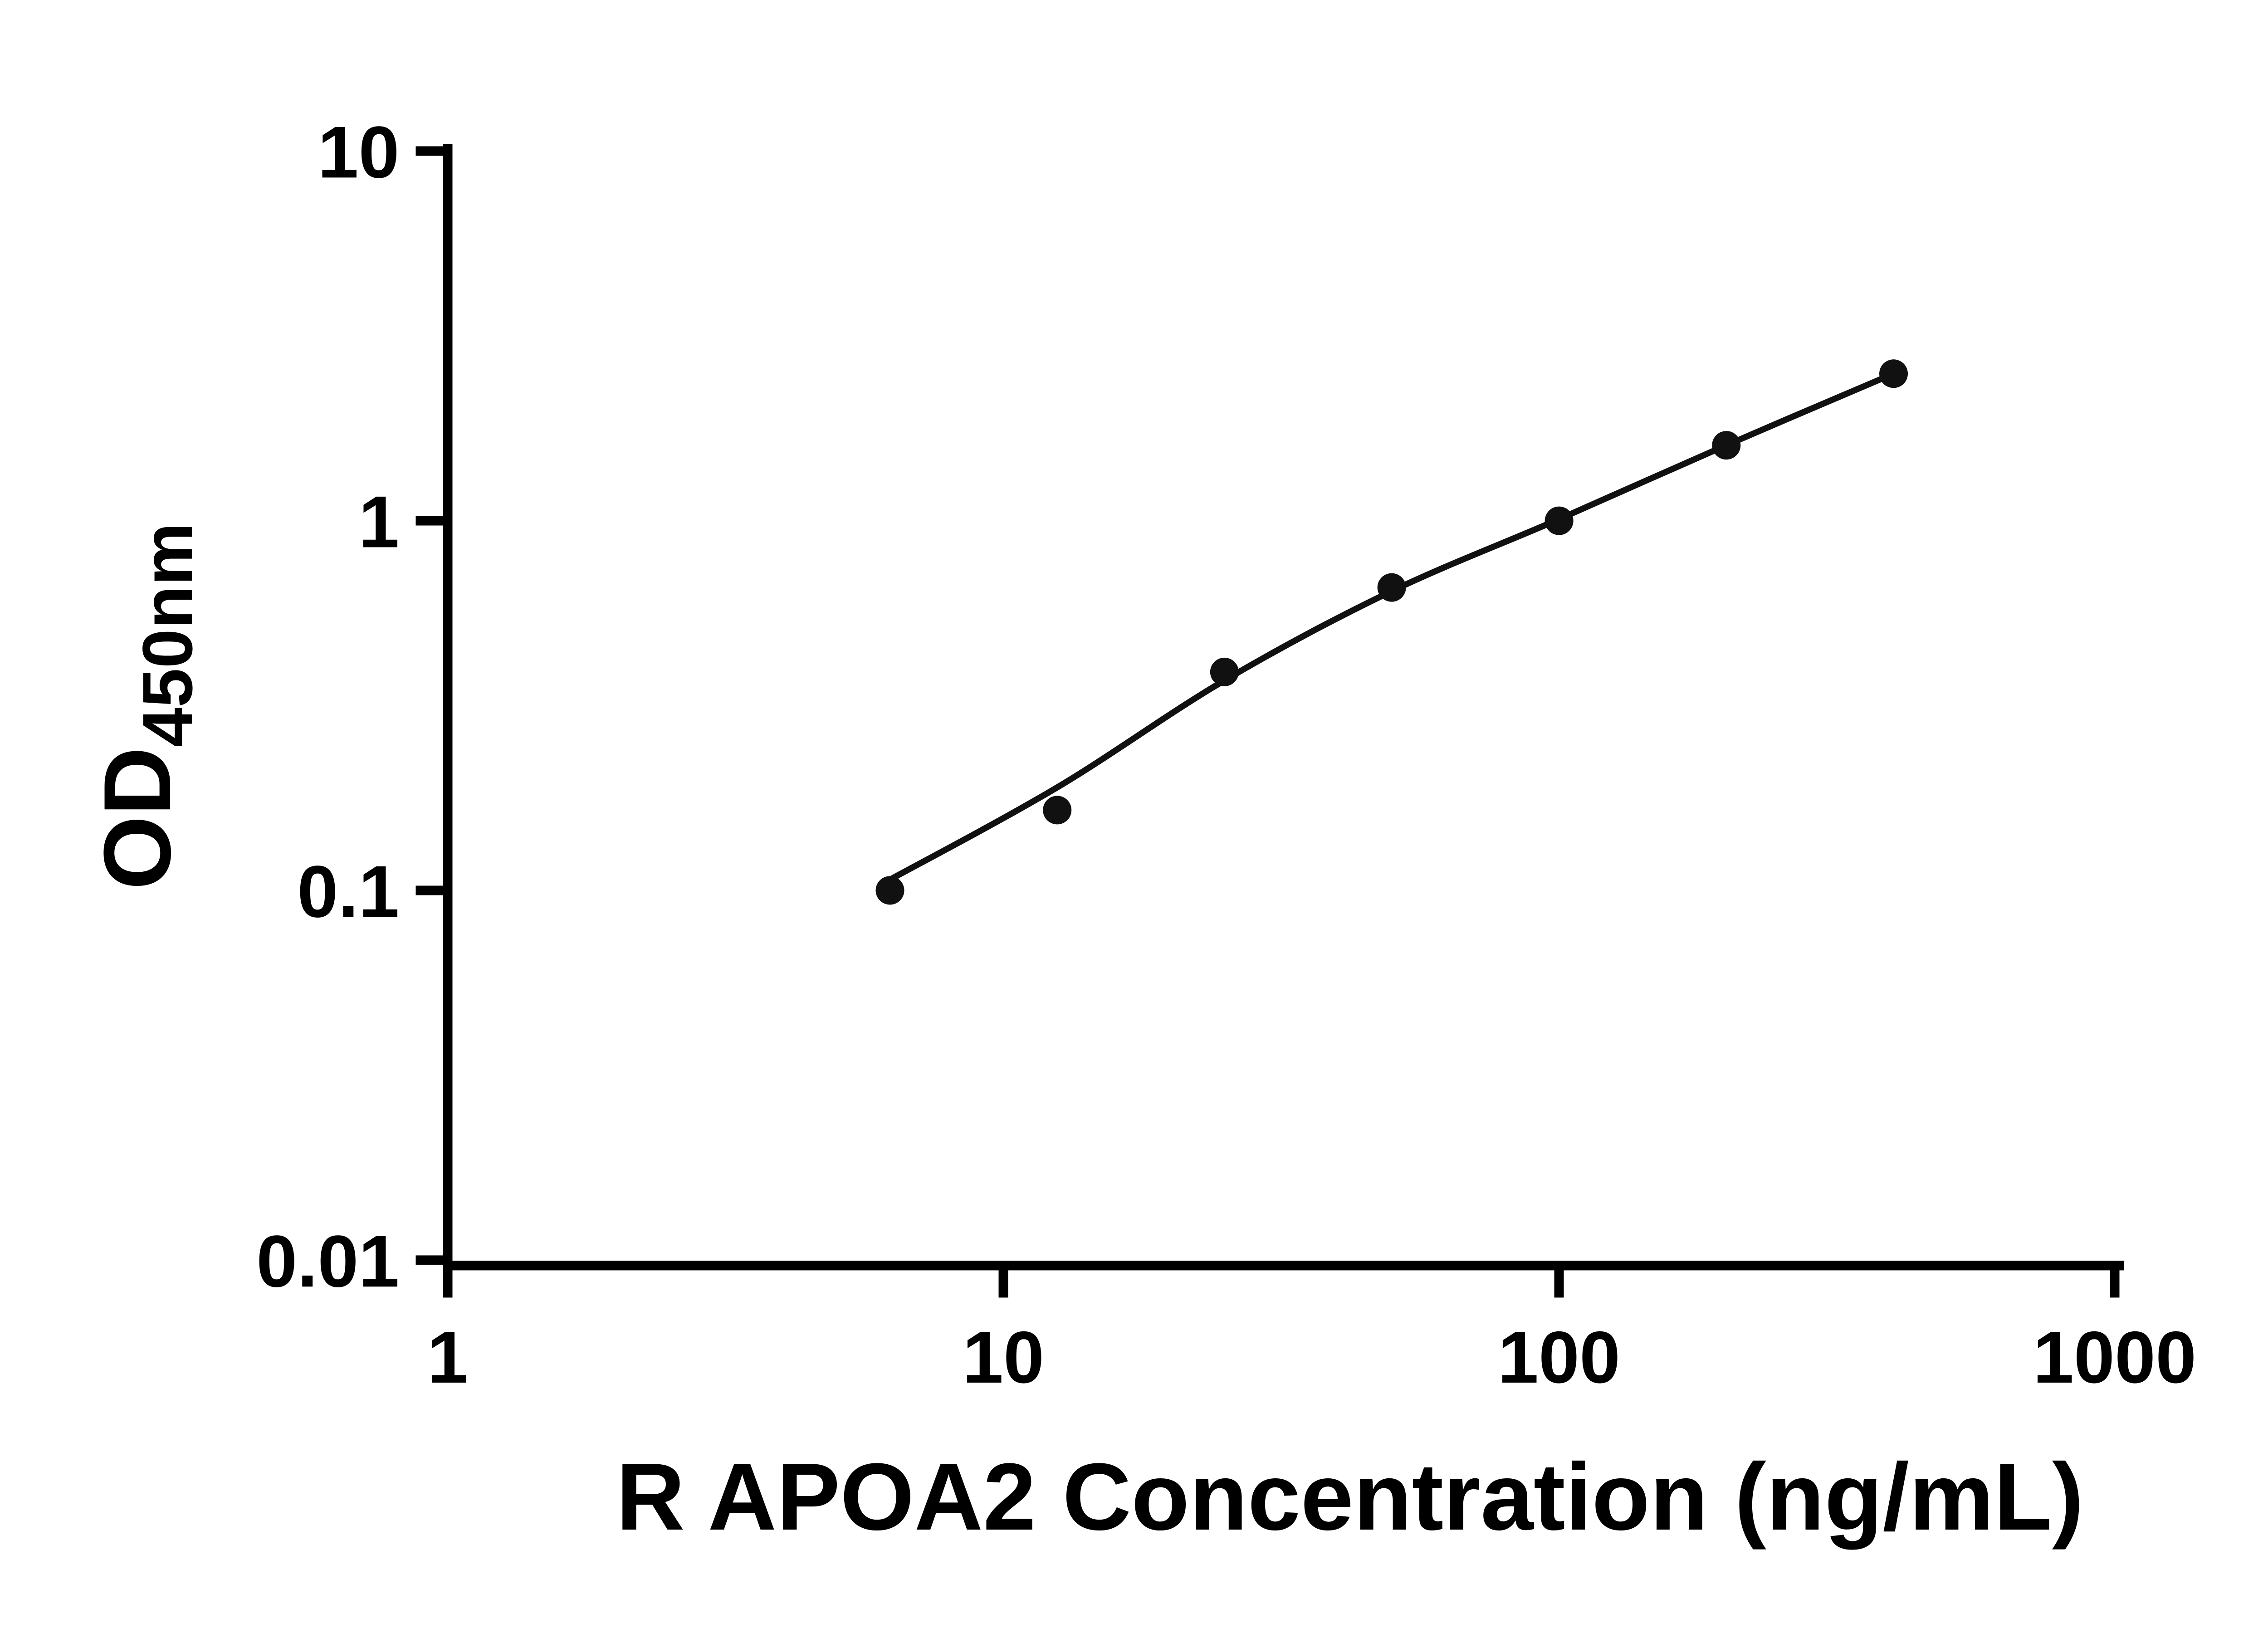 The image size is (2268, 1633). Describe the element at coordinates (2114, 1357) in the screenshot. I see `x-tick-label: 1000` at that location.